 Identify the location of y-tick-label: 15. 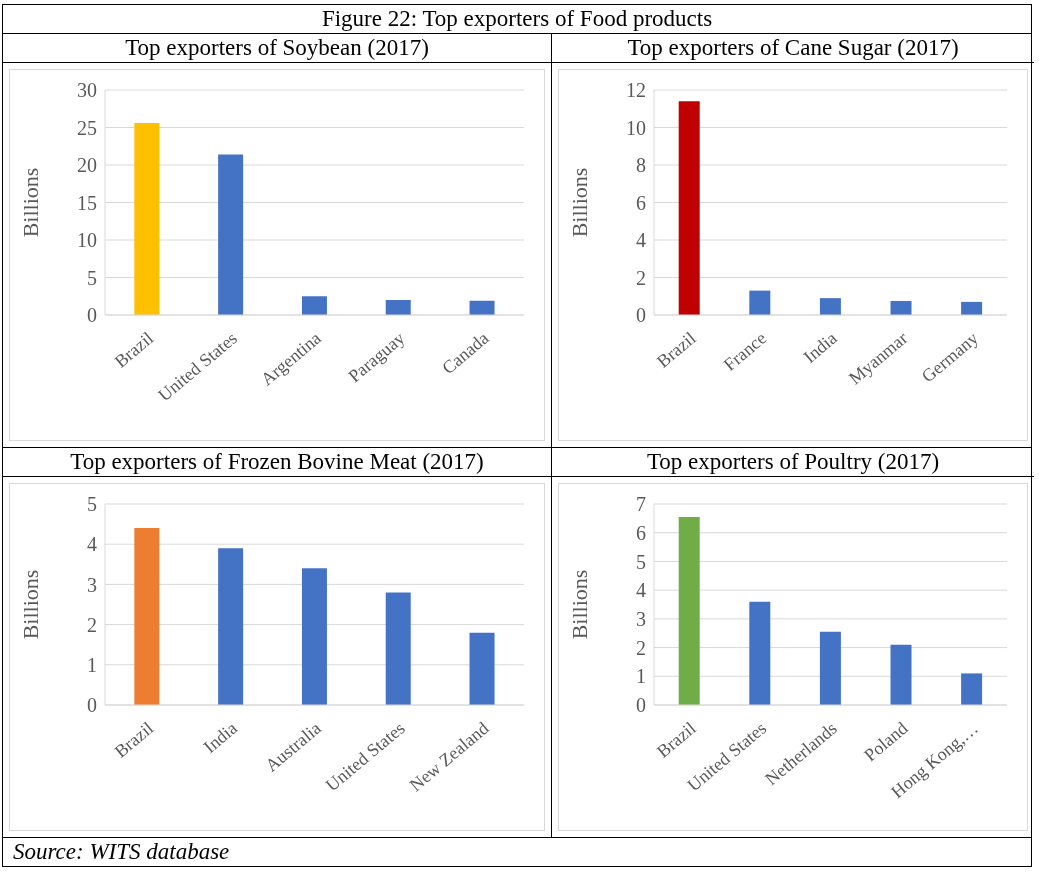
(87, 202).